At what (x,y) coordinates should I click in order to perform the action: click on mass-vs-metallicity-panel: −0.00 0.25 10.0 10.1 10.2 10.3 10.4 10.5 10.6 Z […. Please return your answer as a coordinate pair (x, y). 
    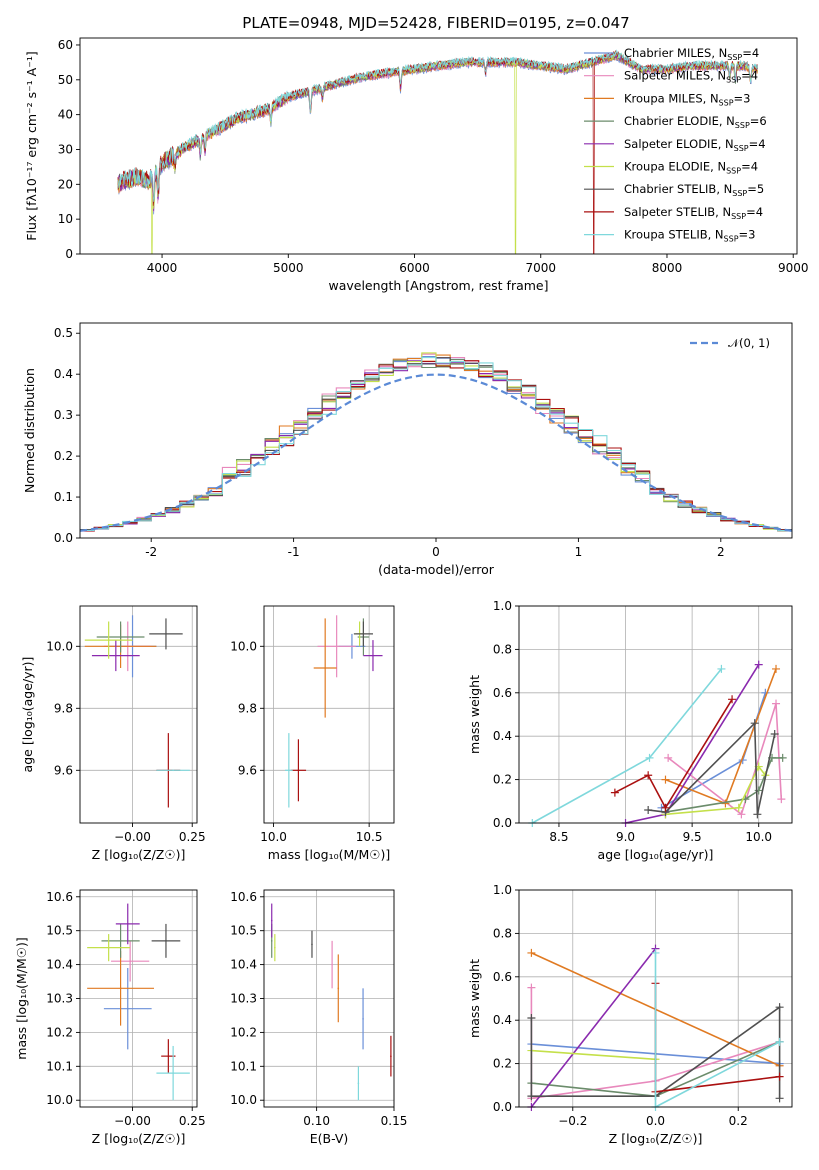
    Looking at the image, I should click on (110, 1017).